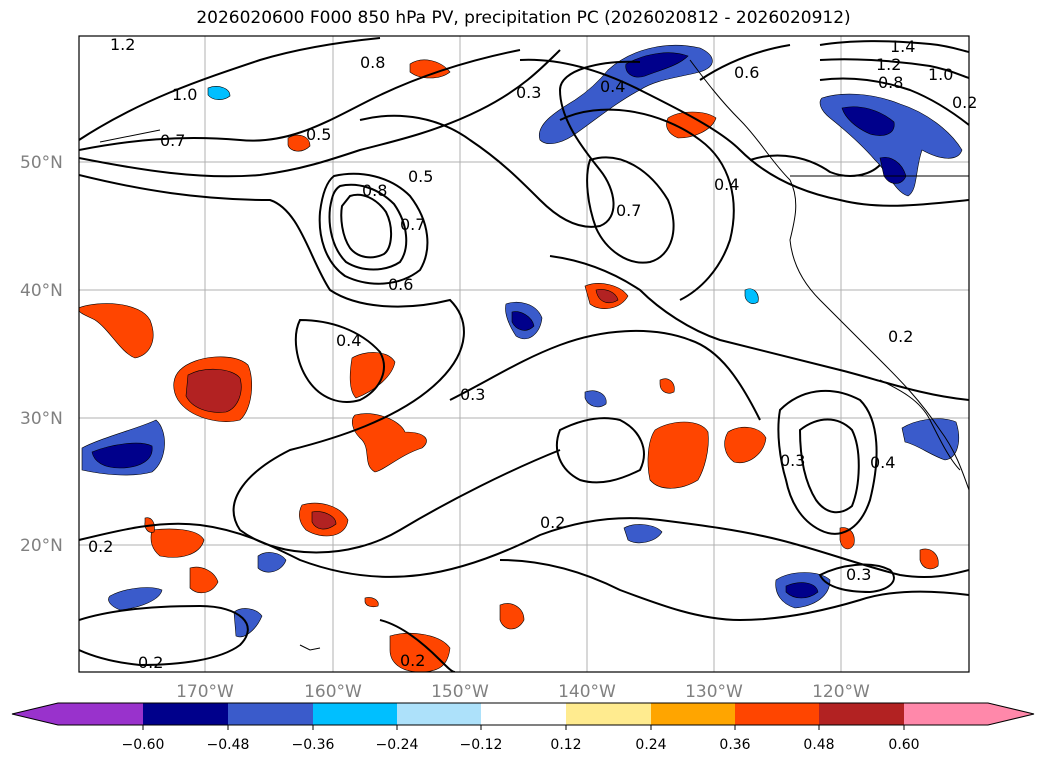 The width and height of the screenshot is (1047, 765). I want to click on lon-label: 140°W, so click(587, 692).